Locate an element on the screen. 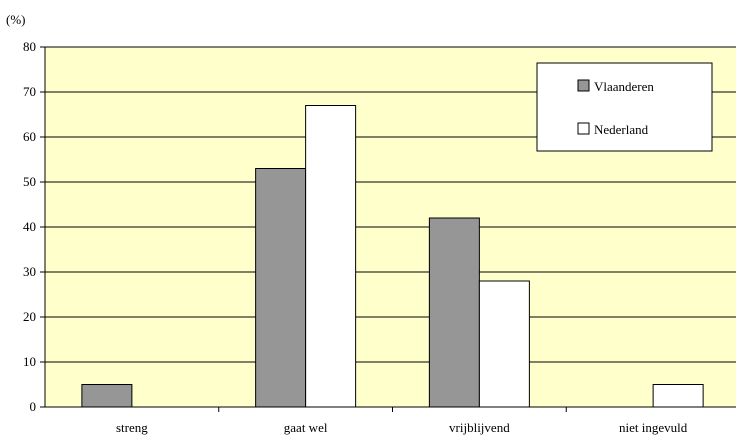  bar-nederland-niet-ingevuld is located at coordinates (678, 396).